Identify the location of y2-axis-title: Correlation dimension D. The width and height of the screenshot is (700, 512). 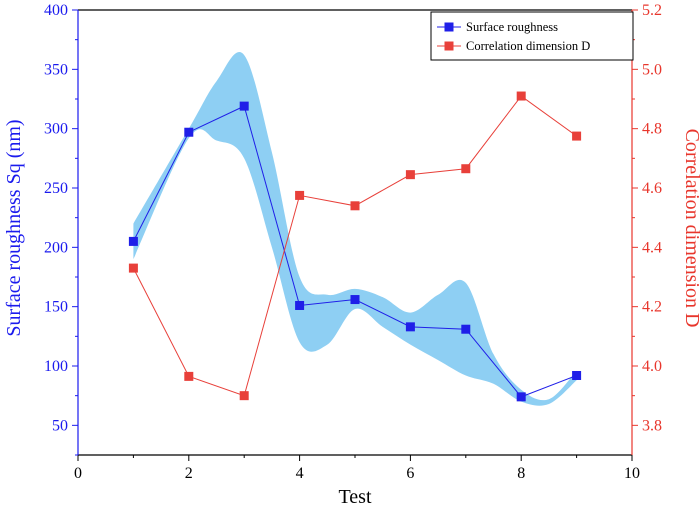
(690, 228).